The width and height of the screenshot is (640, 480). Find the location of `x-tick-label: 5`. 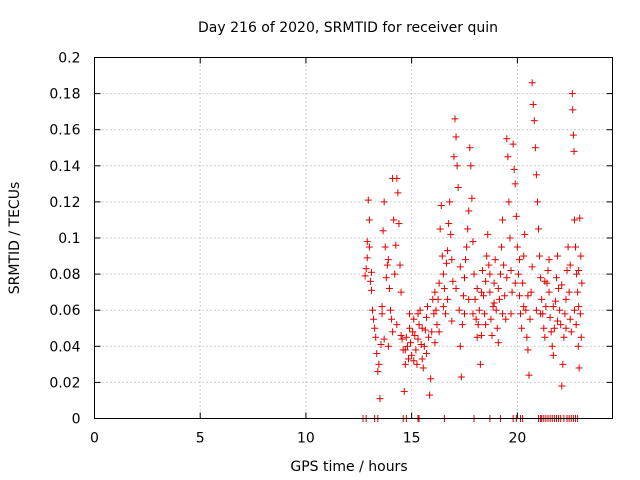

x-tick-label: 5 is located at coordinates (200, 439).